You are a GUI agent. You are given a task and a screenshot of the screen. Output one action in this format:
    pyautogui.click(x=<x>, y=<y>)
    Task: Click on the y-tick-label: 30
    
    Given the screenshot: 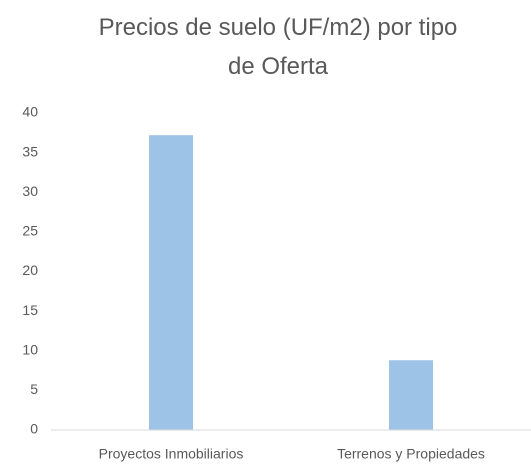 What is the action you would take?
    pyautogui.click(x=30, y=191)
    